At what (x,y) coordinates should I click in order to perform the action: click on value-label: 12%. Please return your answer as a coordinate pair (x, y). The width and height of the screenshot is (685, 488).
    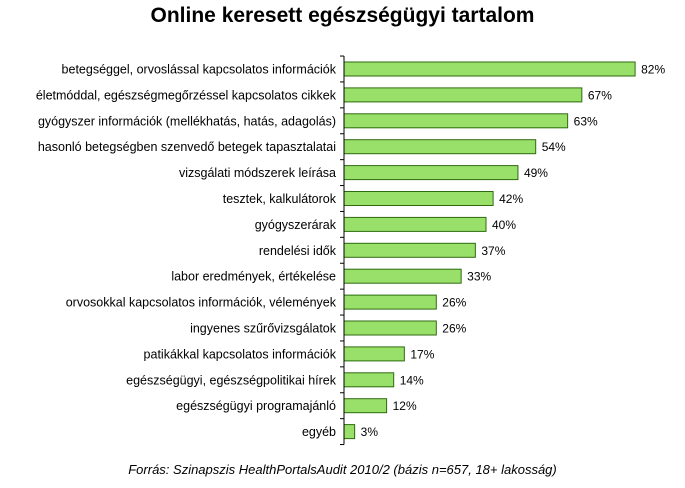
    Looking at the image, I should click on (405, 406).